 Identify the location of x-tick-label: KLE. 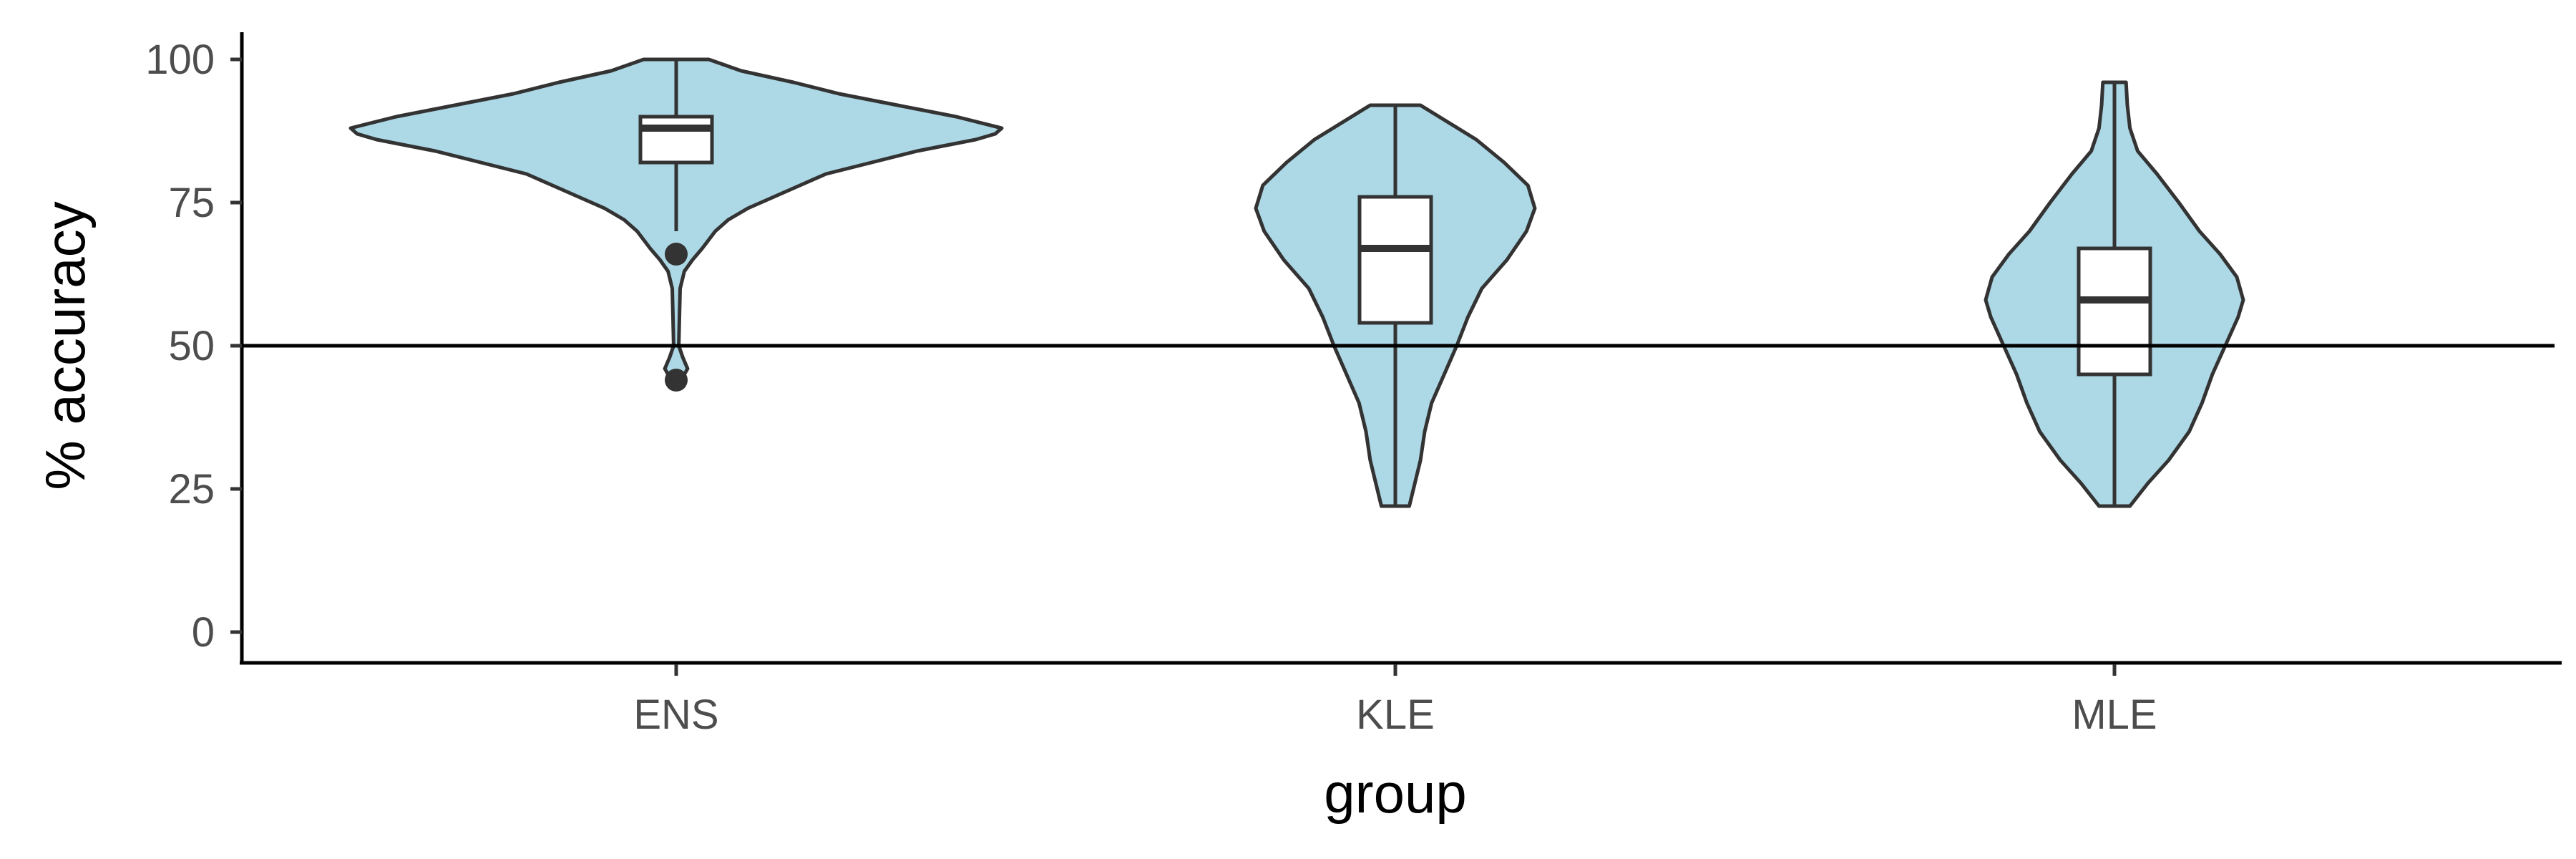
(1395, 714).